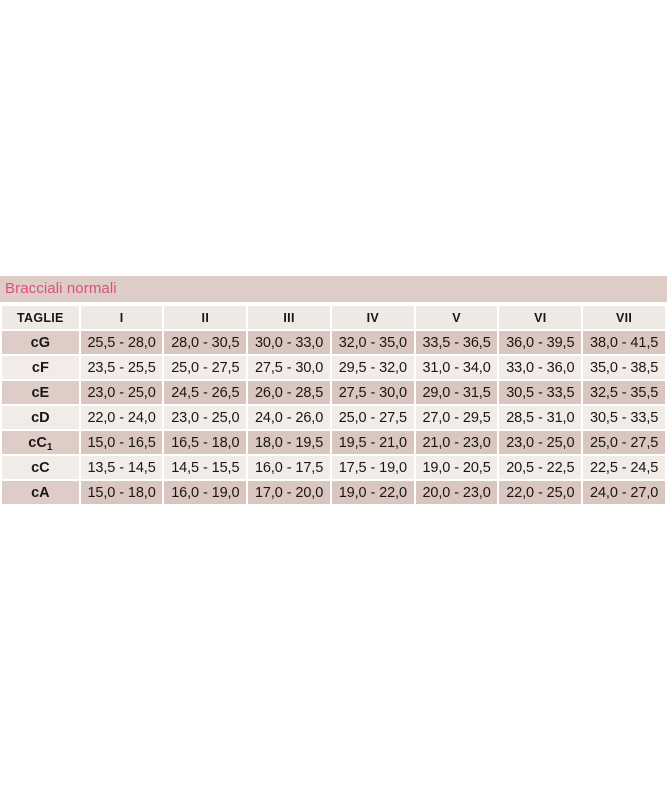  What do you see at coordinates (624, 392) in the screenshot?
I see `table-cell: 32,5 - 35,5` at bounding box center [624, 392].